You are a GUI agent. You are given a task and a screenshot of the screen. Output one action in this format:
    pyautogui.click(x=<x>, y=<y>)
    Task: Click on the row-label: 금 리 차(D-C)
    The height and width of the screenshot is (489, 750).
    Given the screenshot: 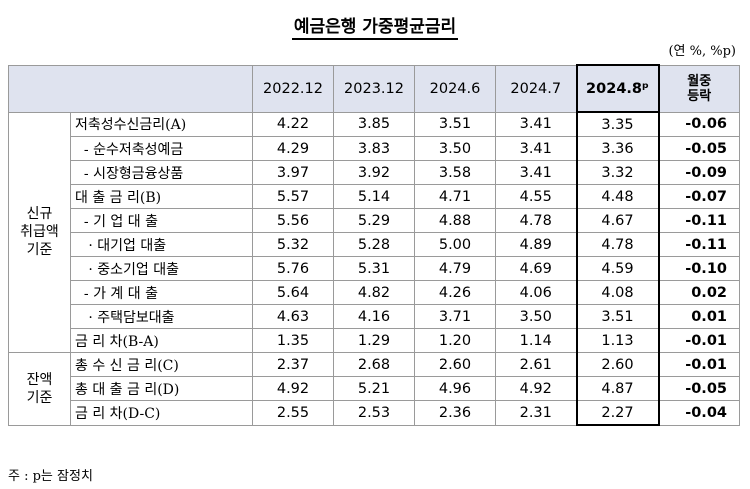 What is the action you would take?
    pyautogui.click(x=161, y=413)
    